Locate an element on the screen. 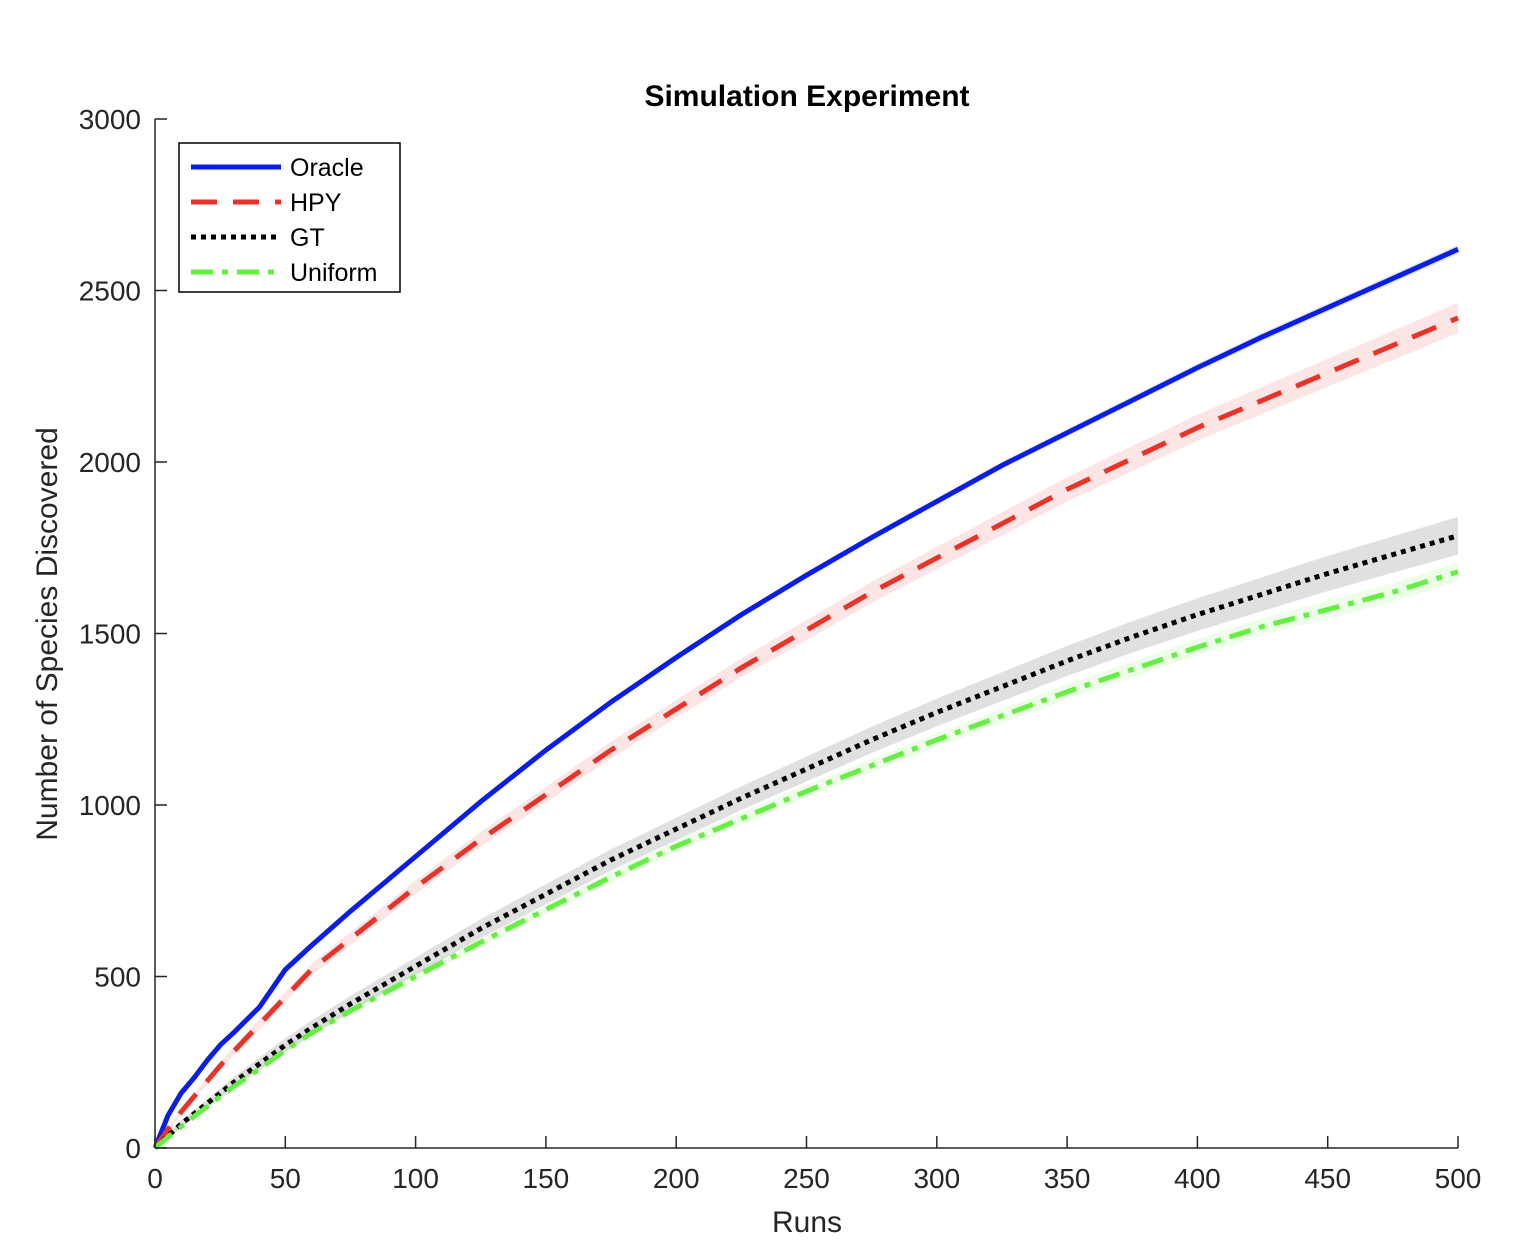  y-axis-label: Number of Species Discovered is located at coordinates (47, 634).